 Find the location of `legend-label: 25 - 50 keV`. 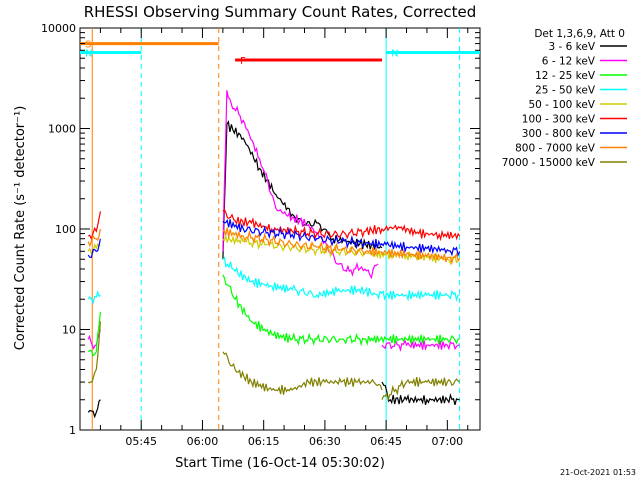

legend-label: 25 - 50 keV is located at coordinates (565, 91).